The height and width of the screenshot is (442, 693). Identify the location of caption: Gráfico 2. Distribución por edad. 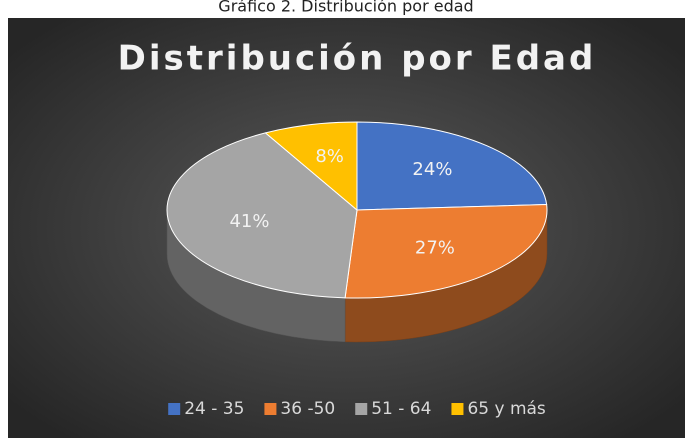
(345, 8).